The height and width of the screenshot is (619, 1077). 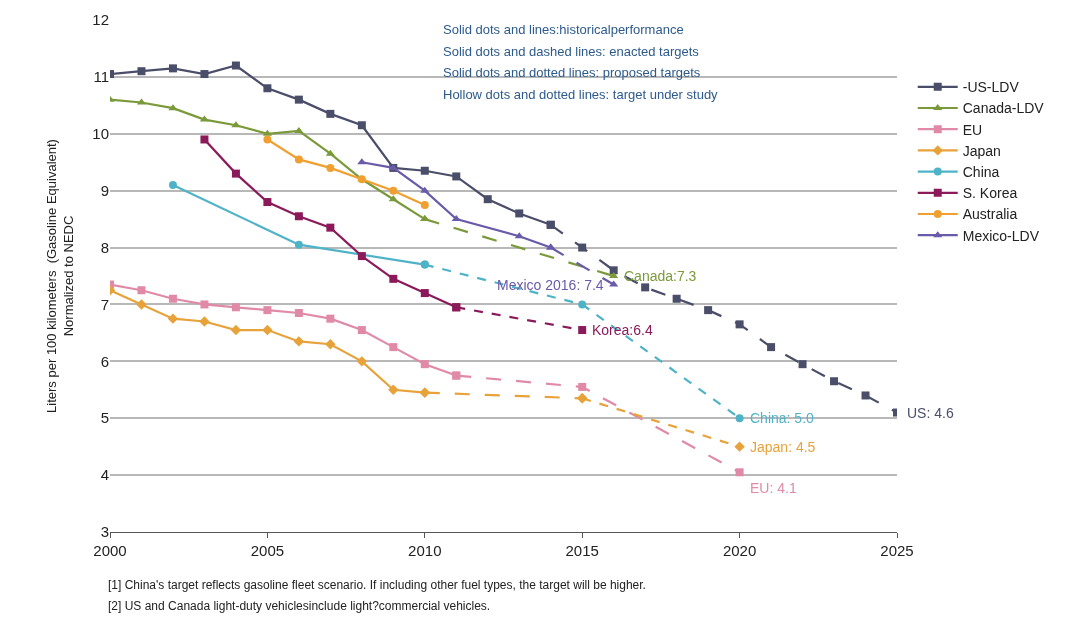 I want to click on annotation: EU: 4.1, so click(x=773, y=488).